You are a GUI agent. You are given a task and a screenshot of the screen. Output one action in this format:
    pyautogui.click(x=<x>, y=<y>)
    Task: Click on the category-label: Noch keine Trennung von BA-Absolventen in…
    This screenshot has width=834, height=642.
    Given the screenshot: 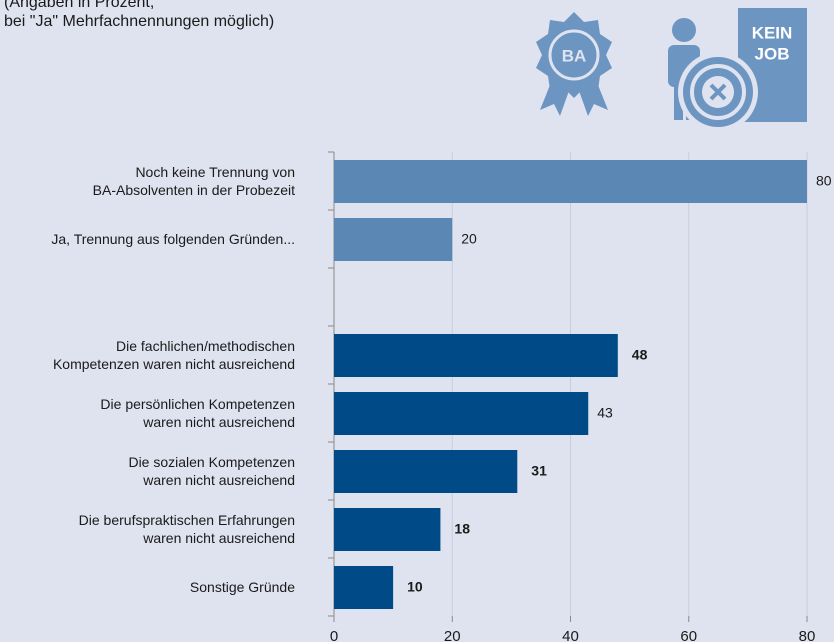 What is the action you would take?
    pyautogui.click(x=194, y=181)
    